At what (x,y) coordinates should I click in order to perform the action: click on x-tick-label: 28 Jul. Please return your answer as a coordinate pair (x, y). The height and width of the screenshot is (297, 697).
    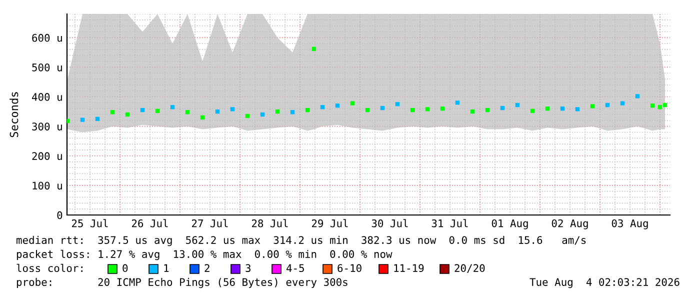
    Looking at the image, I should click on (270, 223).